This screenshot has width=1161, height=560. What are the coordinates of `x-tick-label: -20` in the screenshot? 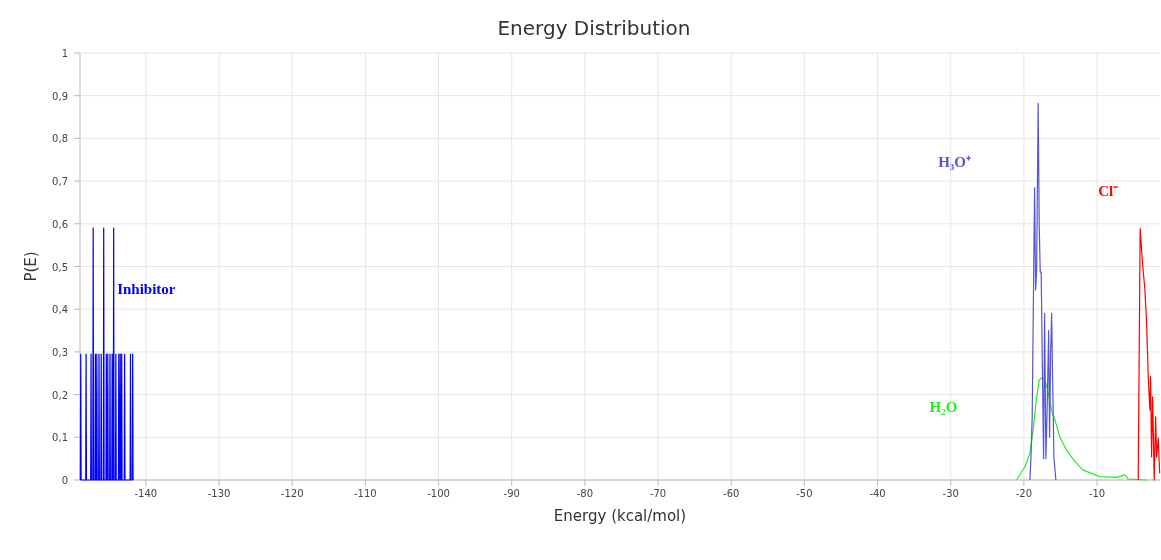 It's located at (1024, 493).